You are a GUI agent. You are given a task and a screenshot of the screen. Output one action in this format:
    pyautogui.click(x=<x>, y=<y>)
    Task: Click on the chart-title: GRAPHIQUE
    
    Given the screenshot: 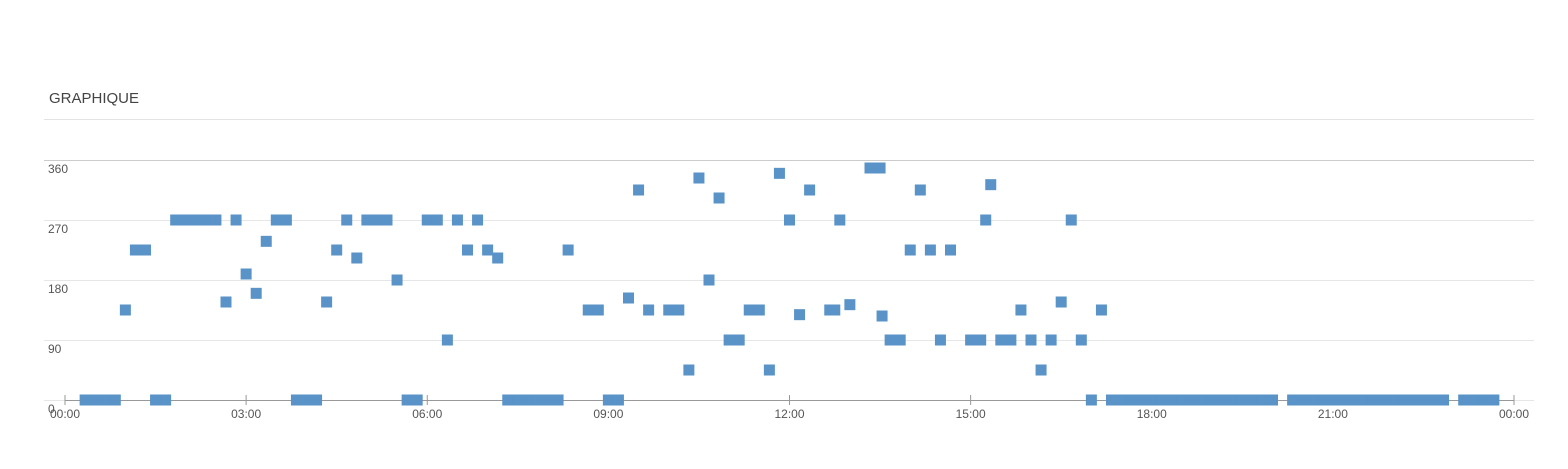 What is the action you would take?
    pyautogui.click(x=94, y=98)
    